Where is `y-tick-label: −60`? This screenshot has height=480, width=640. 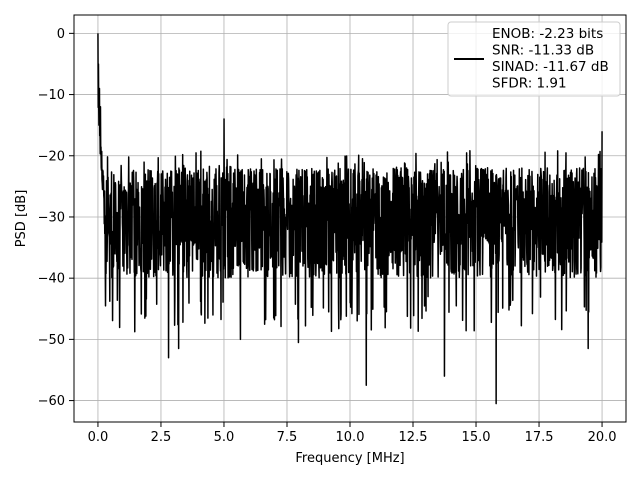
y-tick-label: −60 is located at coordinates (51, 401).